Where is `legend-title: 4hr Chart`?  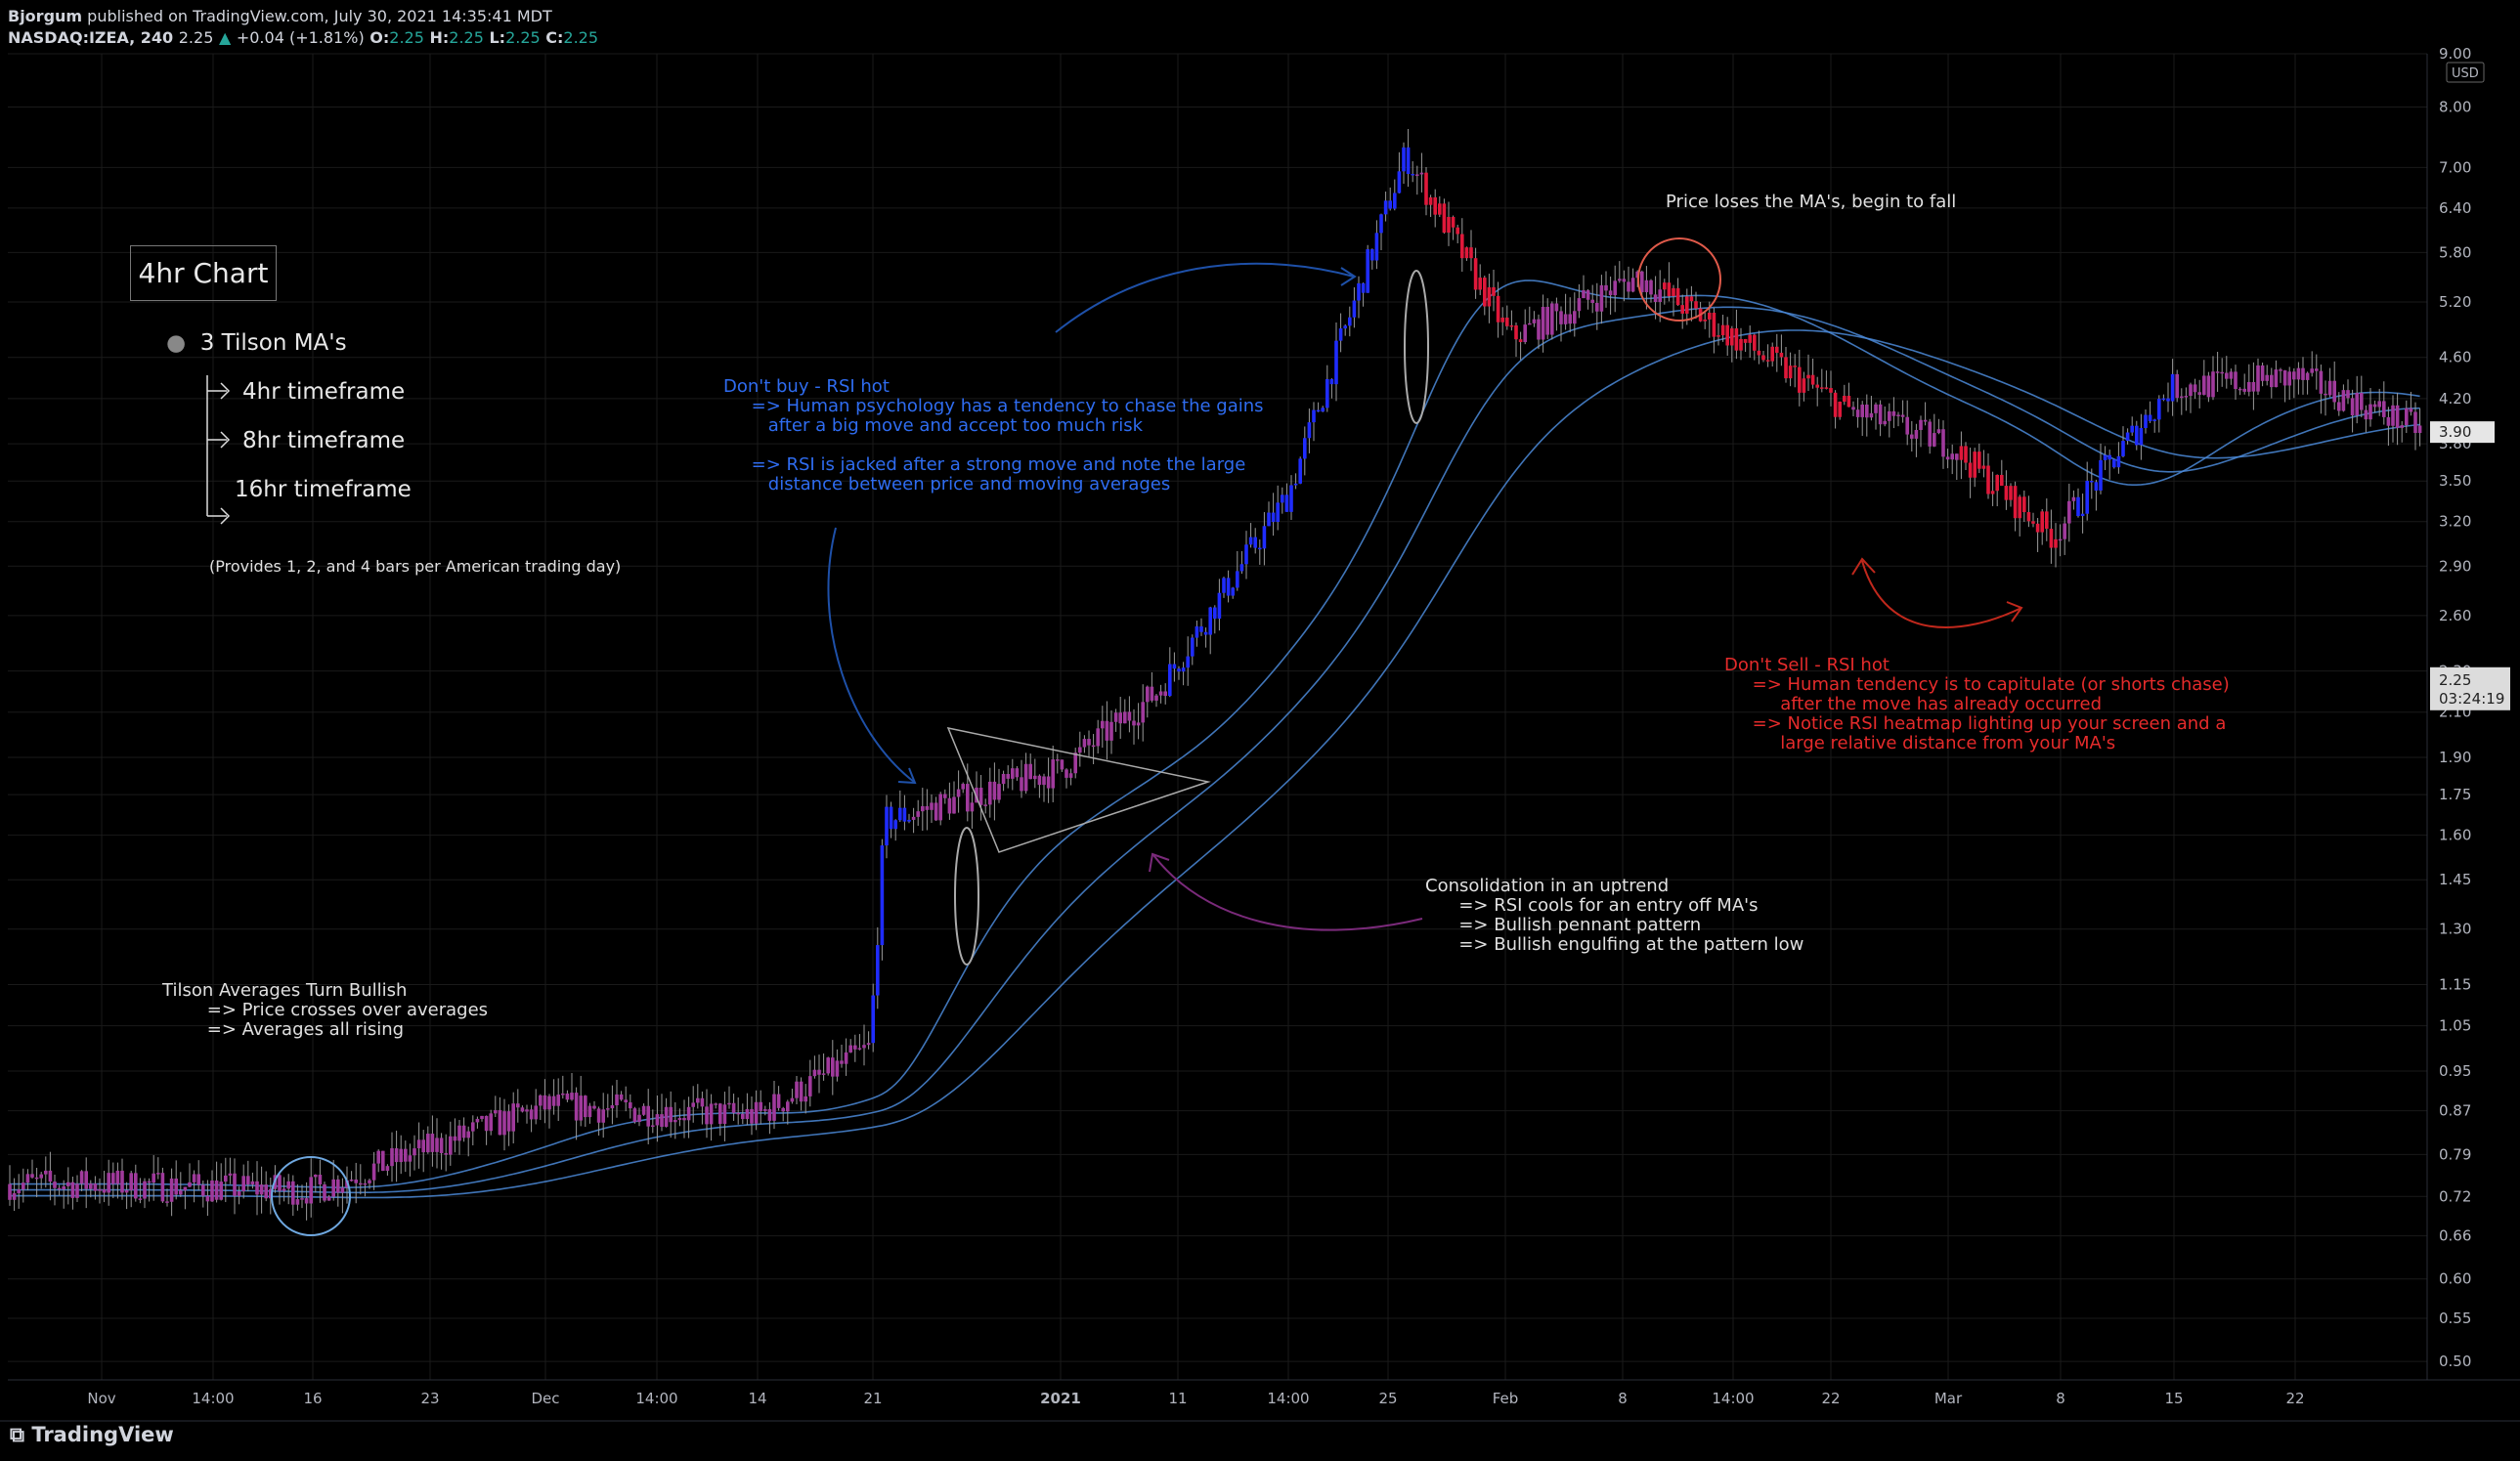 legend-title: 4hr Chart is located at coordinates (203, 273).